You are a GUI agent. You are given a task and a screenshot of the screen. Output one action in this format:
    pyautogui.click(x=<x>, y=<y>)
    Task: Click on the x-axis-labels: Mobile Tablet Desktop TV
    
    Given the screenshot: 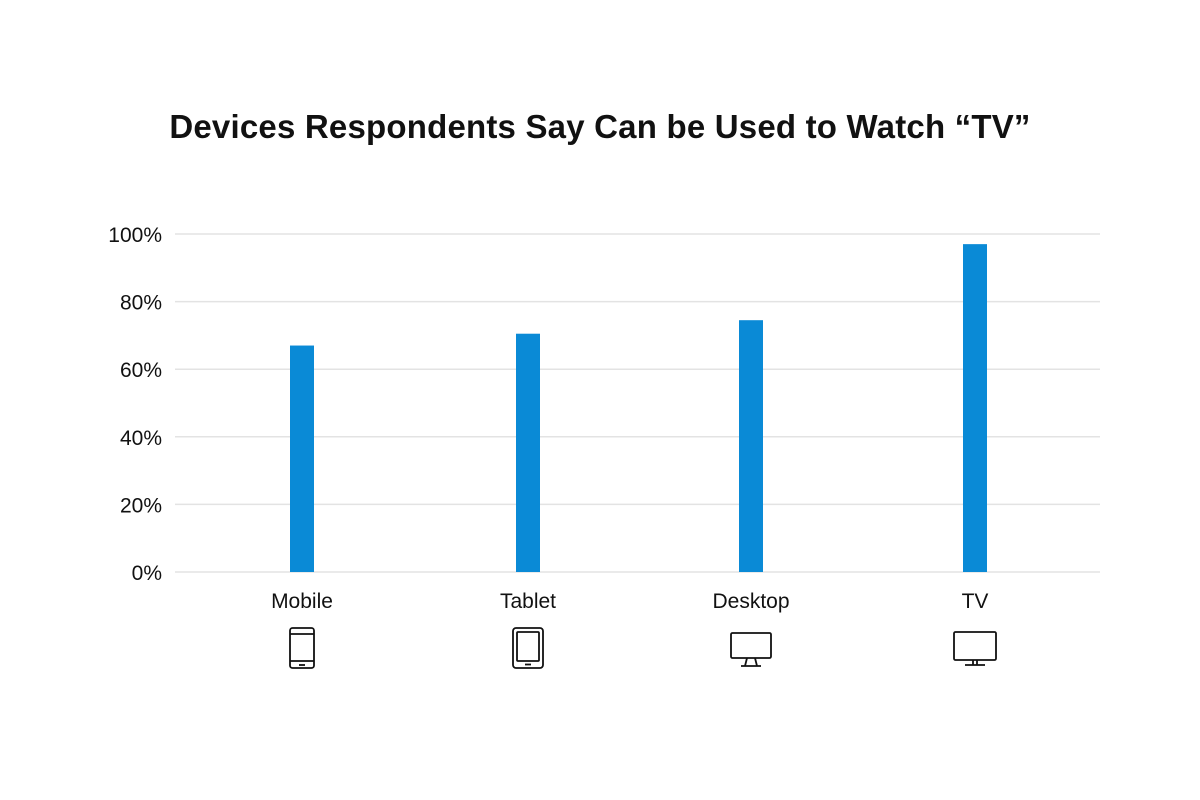 What is the action you would take?
    pyautogui.click(x=629, y=601)
    